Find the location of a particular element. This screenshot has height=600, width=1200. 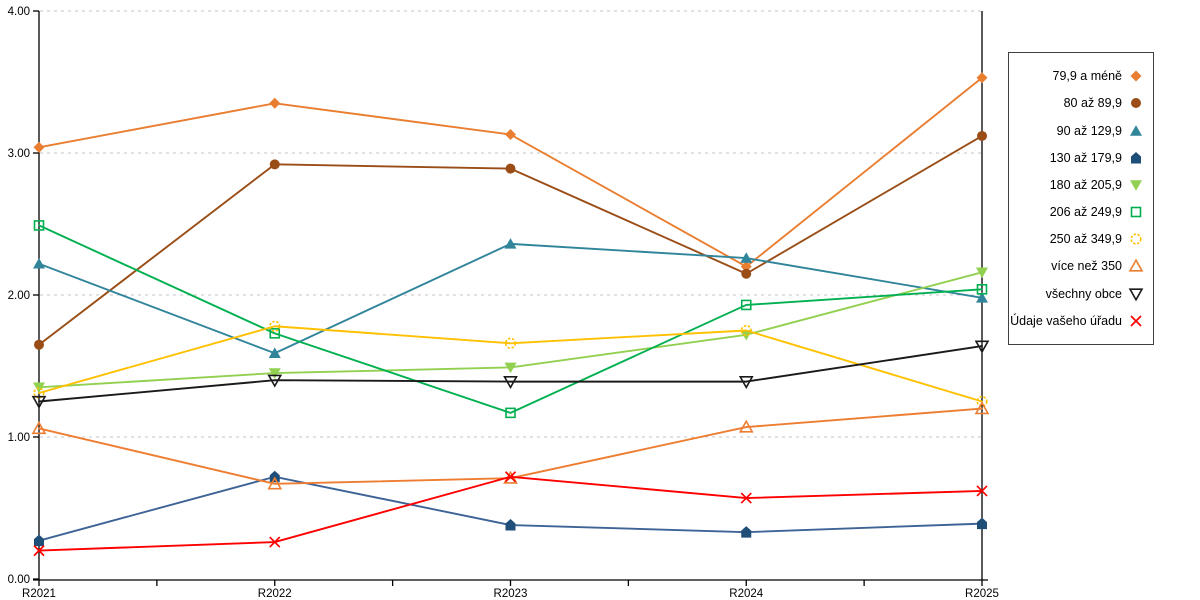

legend-item-3: 90 až 129,9 is located at coordinates (1078, 131).